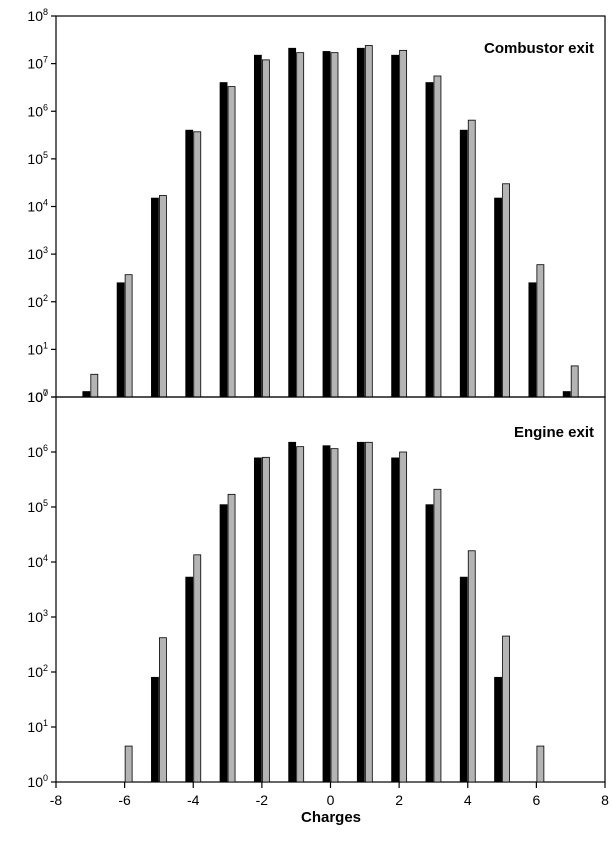 The width and height of the screenshot is (612, 856). I want to click on x-tick-label: 2, so click(399, 800).